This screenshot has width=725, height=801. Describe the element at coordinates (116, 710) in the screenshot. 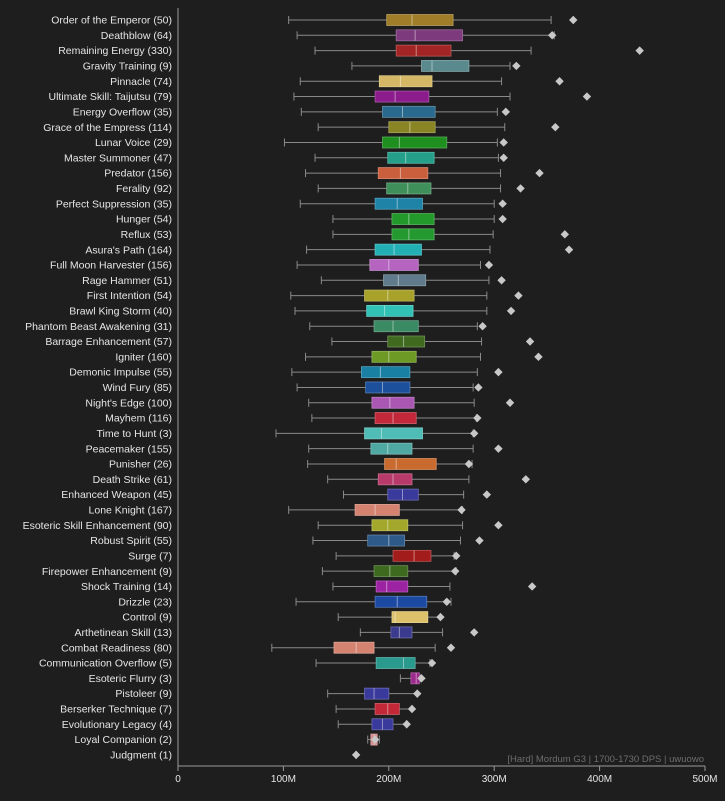

I see `category-label: Berserker Technique (7)` at that location.